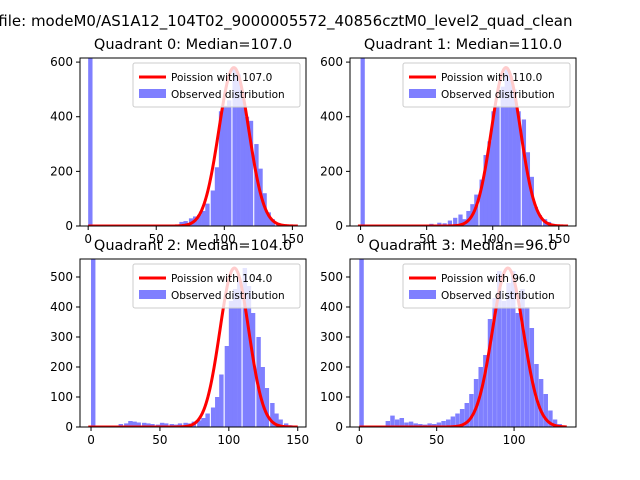 Image resolution: width=640 pixels, height=480 pixels. Describe the element at coordinates (61, 277) in the screenshot. I see `y-tick-label: 500` at that location.